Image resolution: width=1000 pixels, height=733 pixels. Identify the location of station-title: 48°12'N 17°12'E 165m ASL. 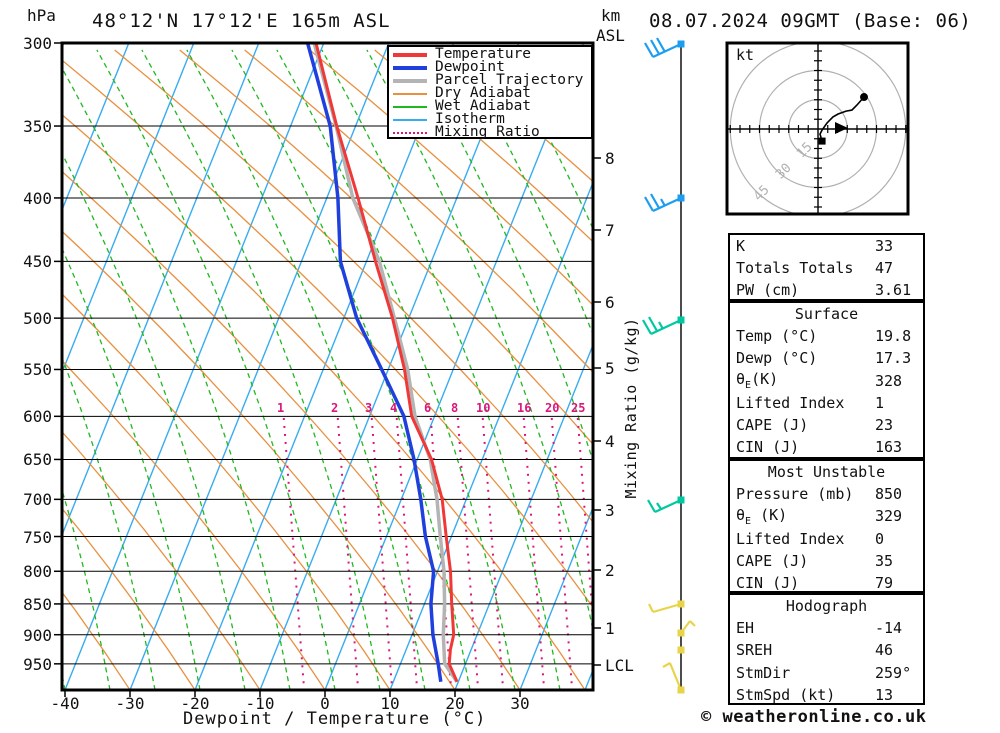
(241, 21).